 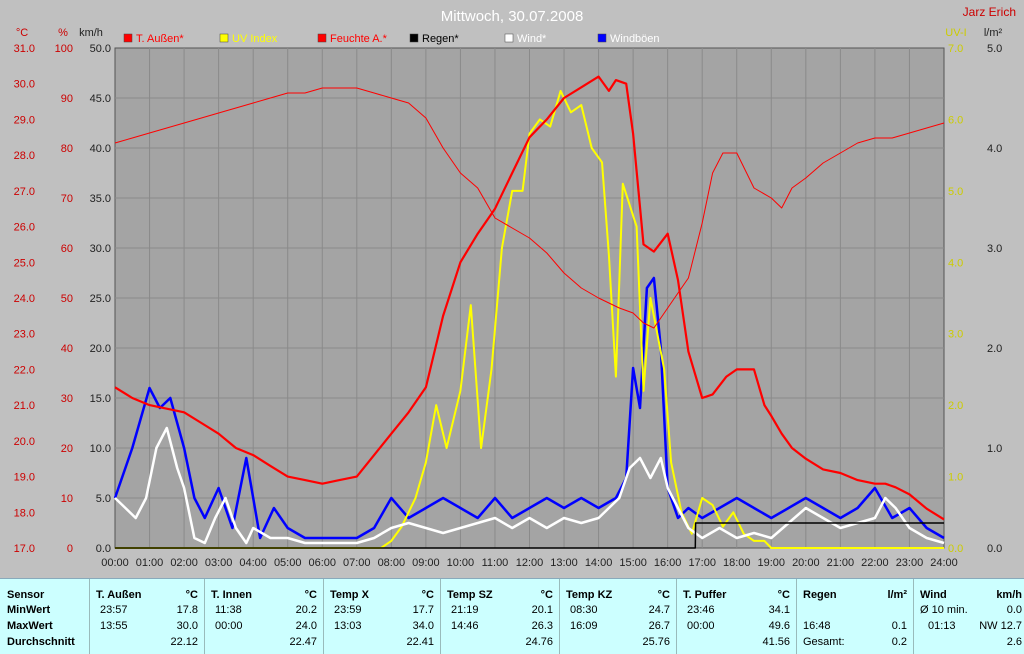 I want to click on wind-tick-label: 10.0, so click(x=100, y=449).